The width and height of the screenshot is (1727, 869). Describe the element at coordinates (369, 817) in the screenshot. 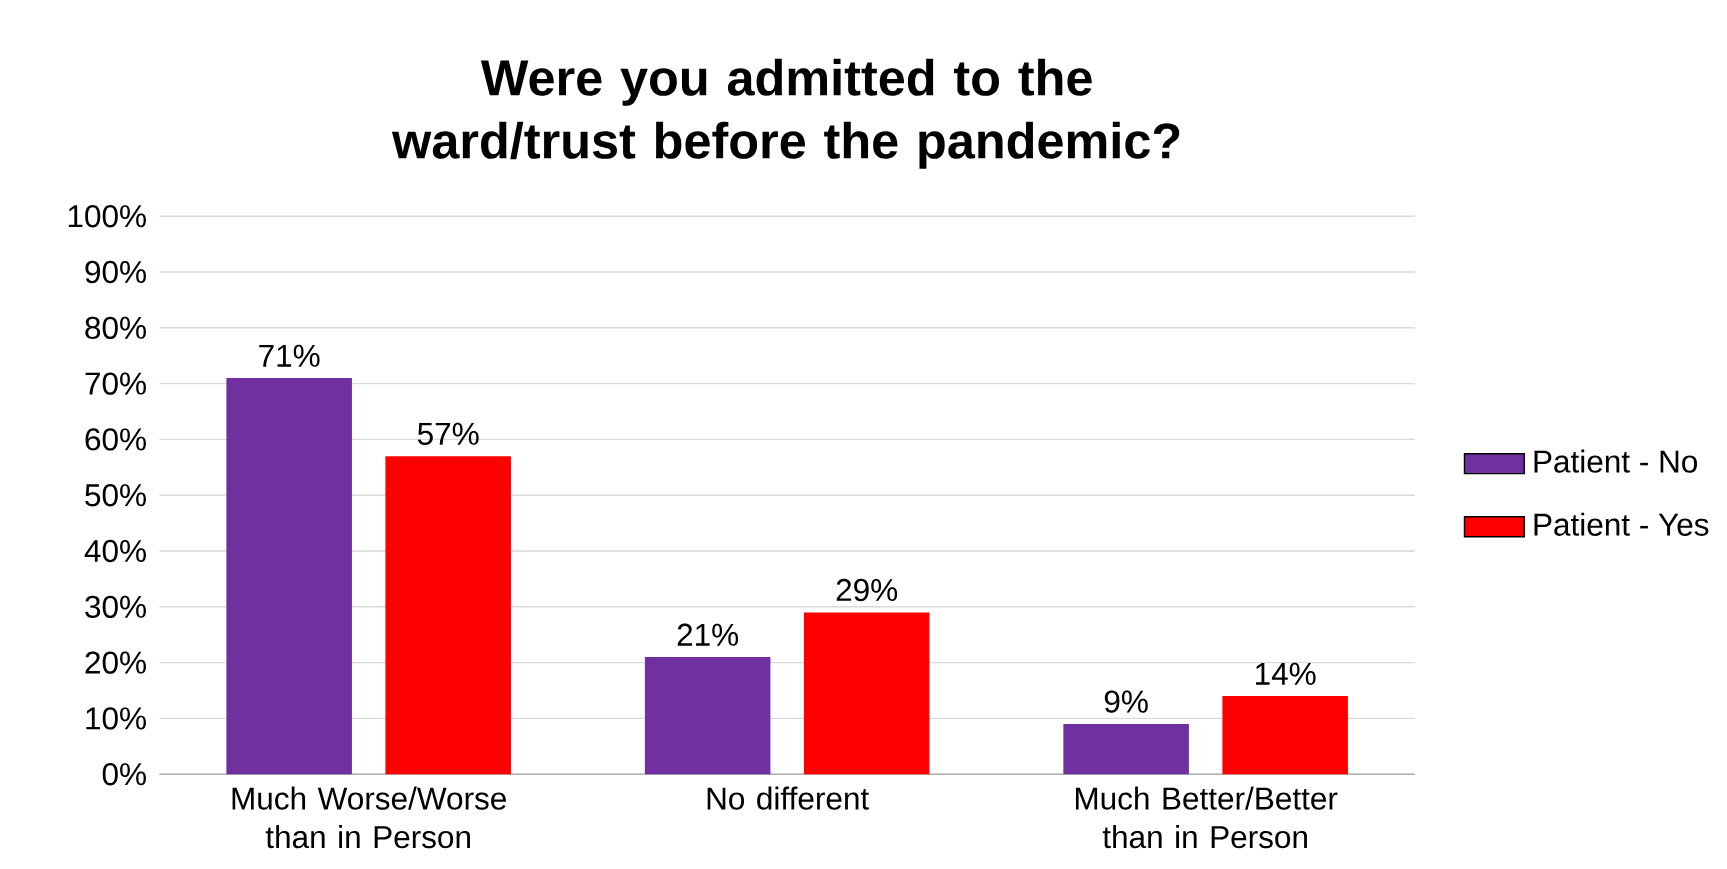

I see `x-tick-label: Much Worse/Worse than in Person` at that location.